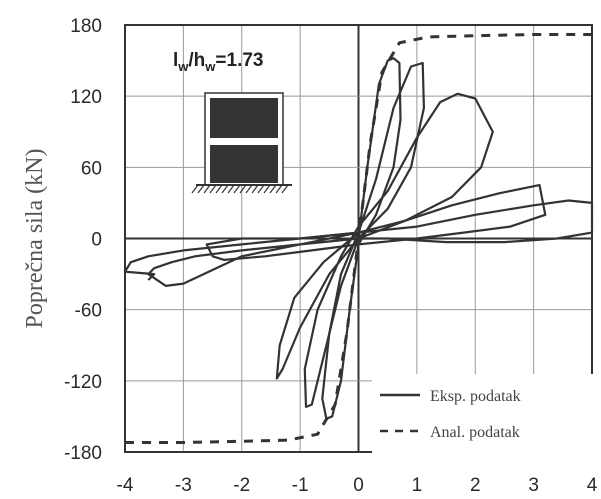  I want to click on y-tick-label: -120, so click(83, 382).